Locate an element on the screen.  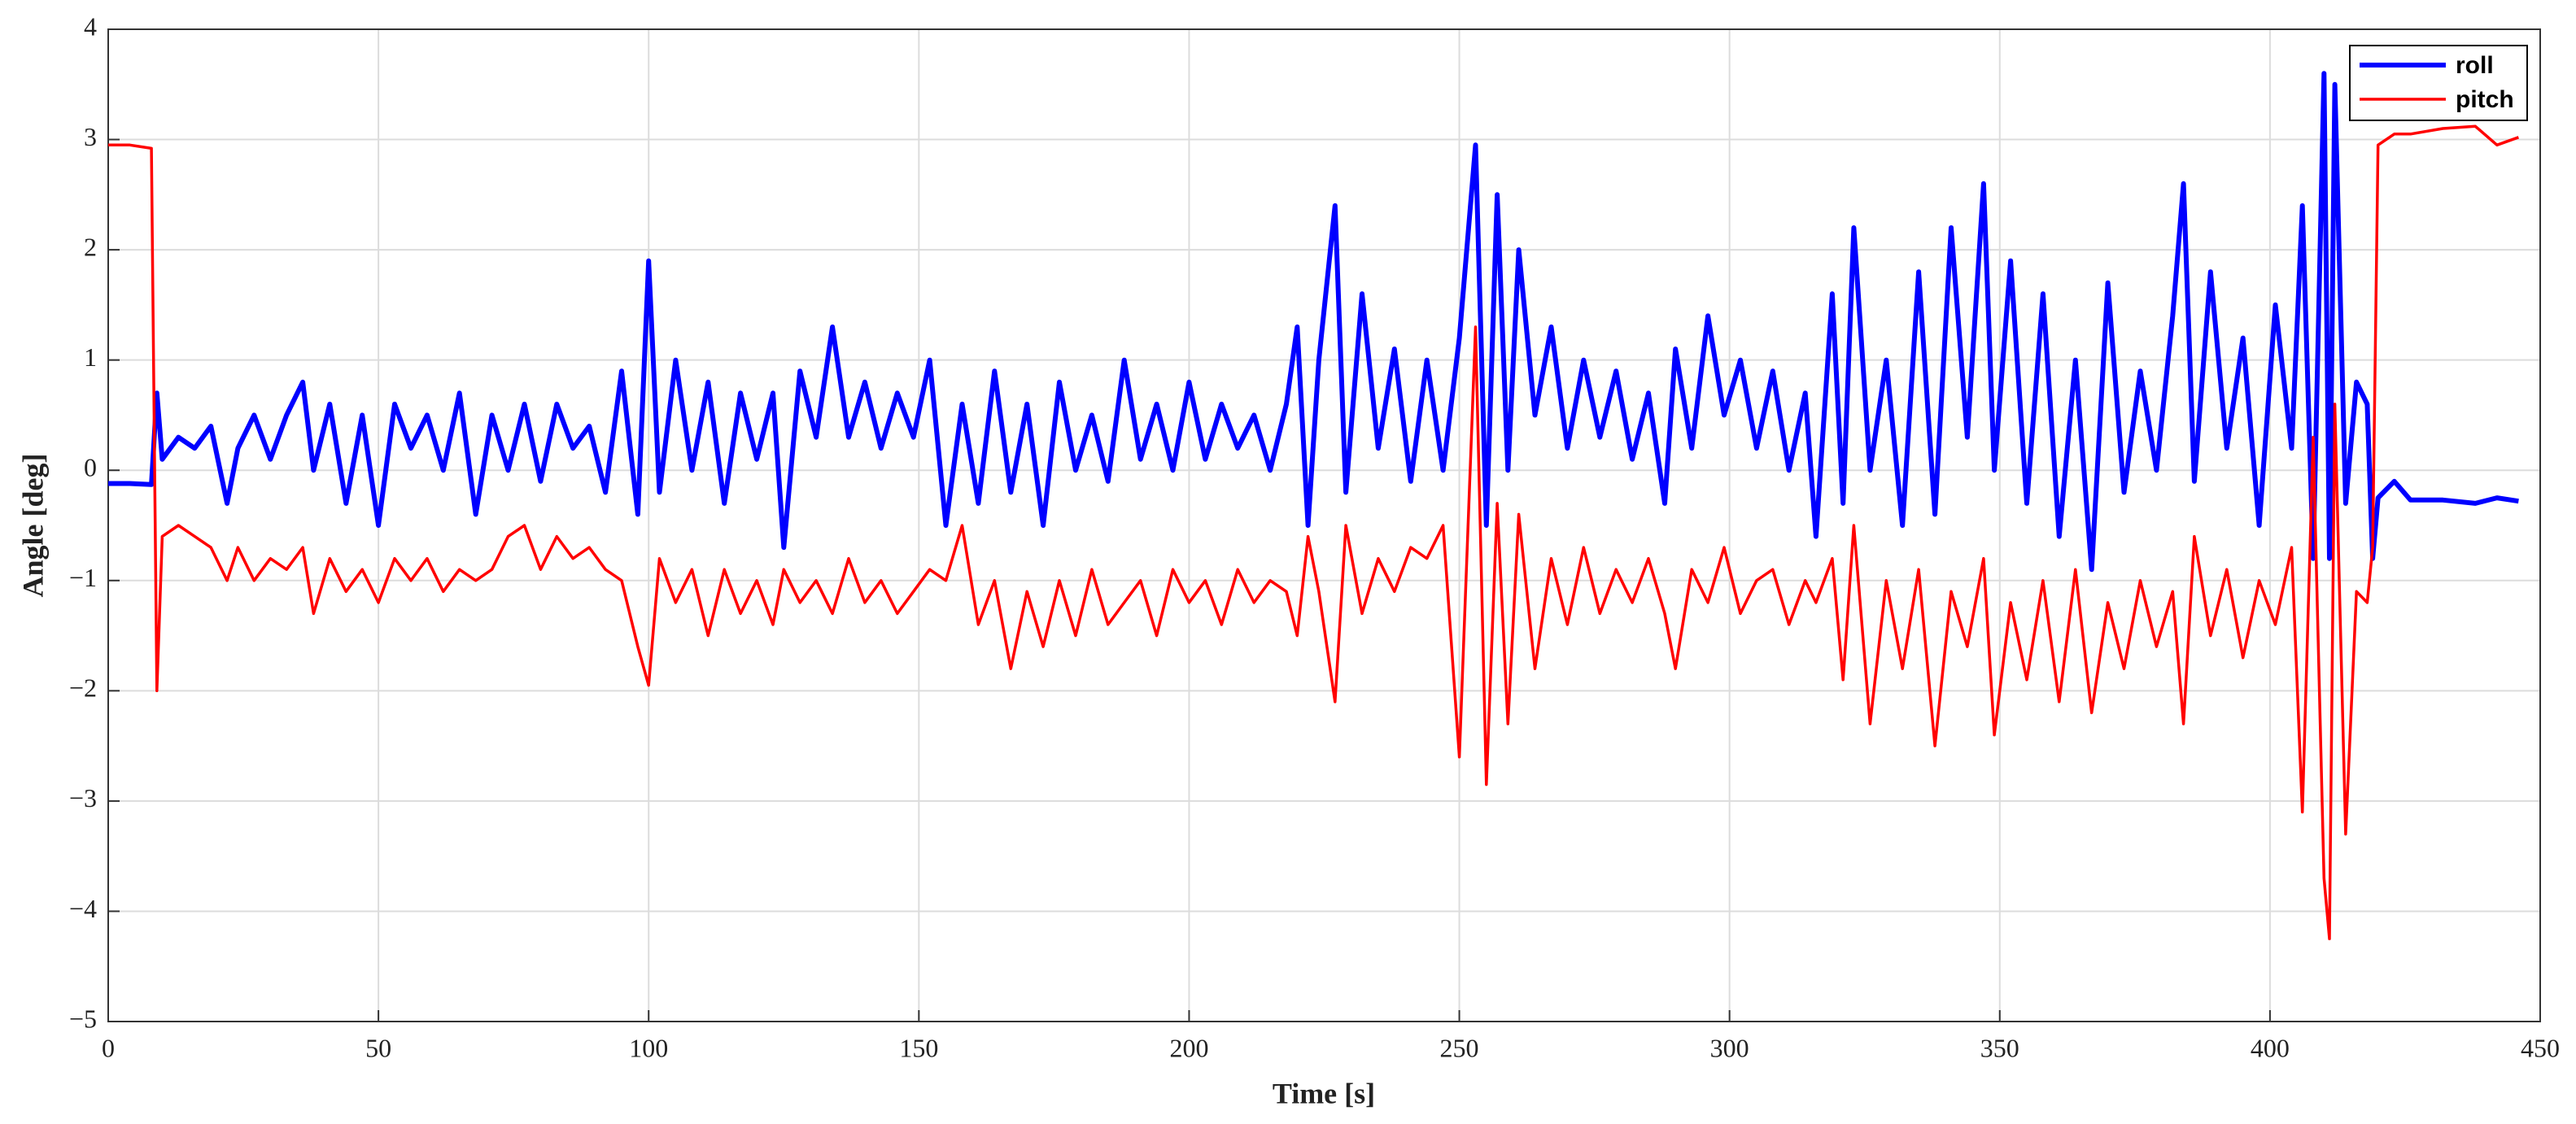
x-tick-label: 0 is located at coordinates (108, 1048).